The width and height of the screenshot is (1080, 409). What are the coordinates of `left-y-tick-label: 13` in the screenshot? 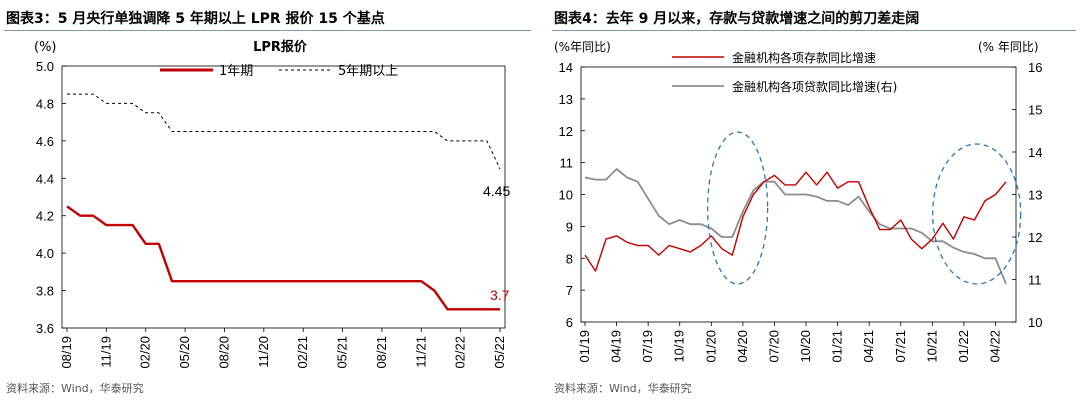 It's located at (566, 99).